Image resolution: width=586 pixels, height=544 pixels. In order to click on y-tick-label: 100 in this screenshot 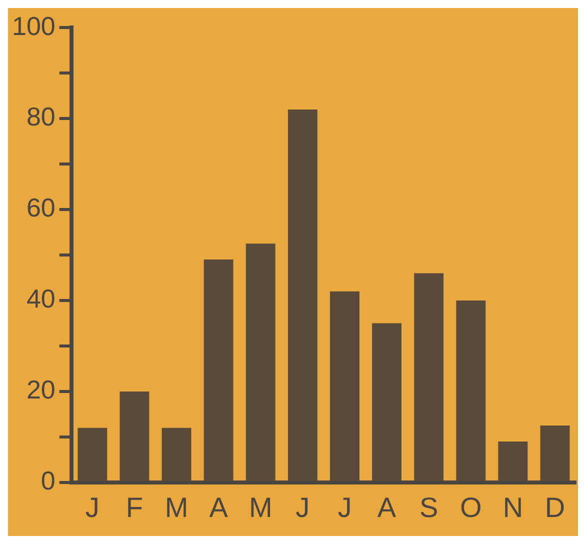, I will do `click(34, 25)`.